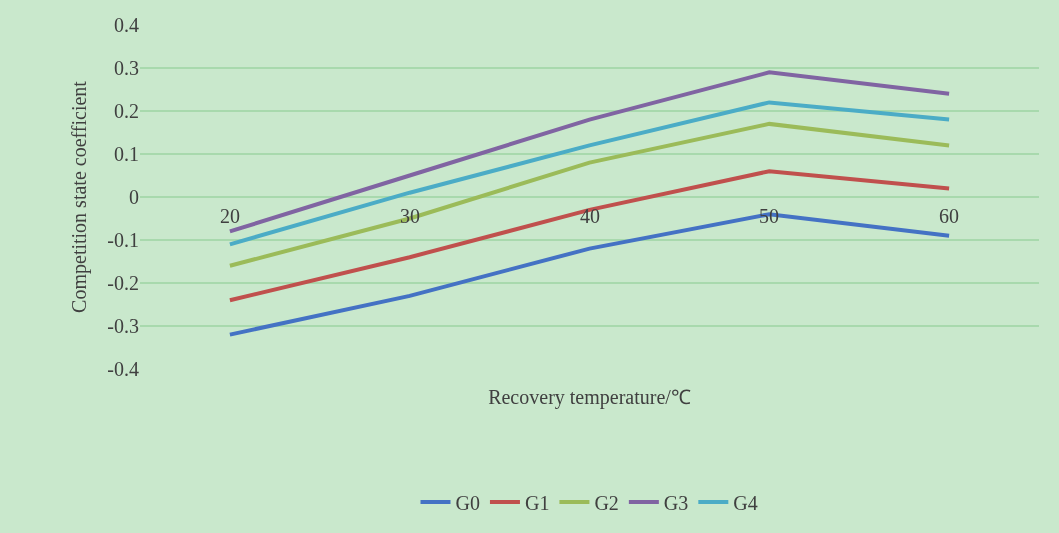 This screenshot has height=533, width=1059. Describe the element at coordinates (126, 25) in the screenshot. I see `y-tick-label: 0.4` at that location.